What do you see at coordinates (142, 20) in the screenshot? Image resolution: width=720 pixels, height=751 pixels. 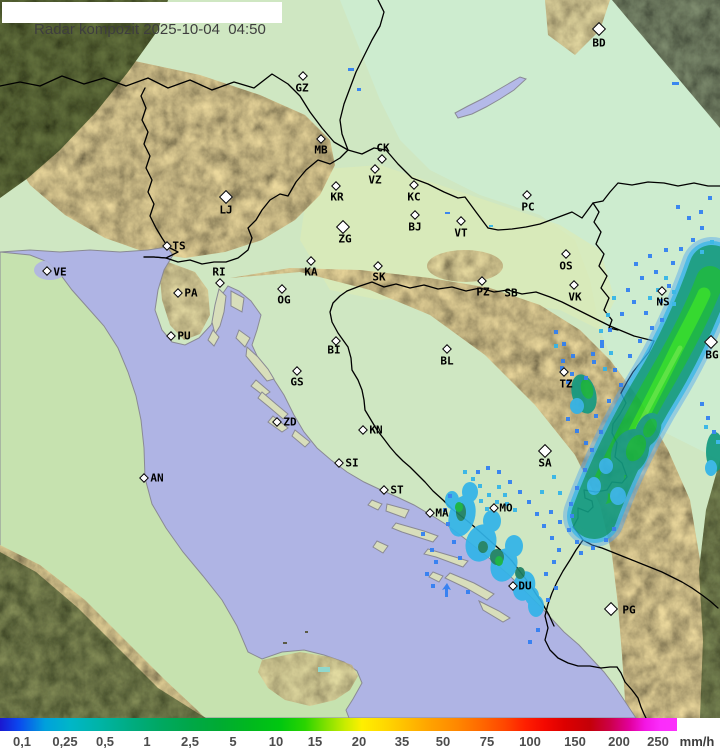 I see `map-title-bar: Radar kompozit 2025-10-04 04:50` at bounding box center [142, 20].